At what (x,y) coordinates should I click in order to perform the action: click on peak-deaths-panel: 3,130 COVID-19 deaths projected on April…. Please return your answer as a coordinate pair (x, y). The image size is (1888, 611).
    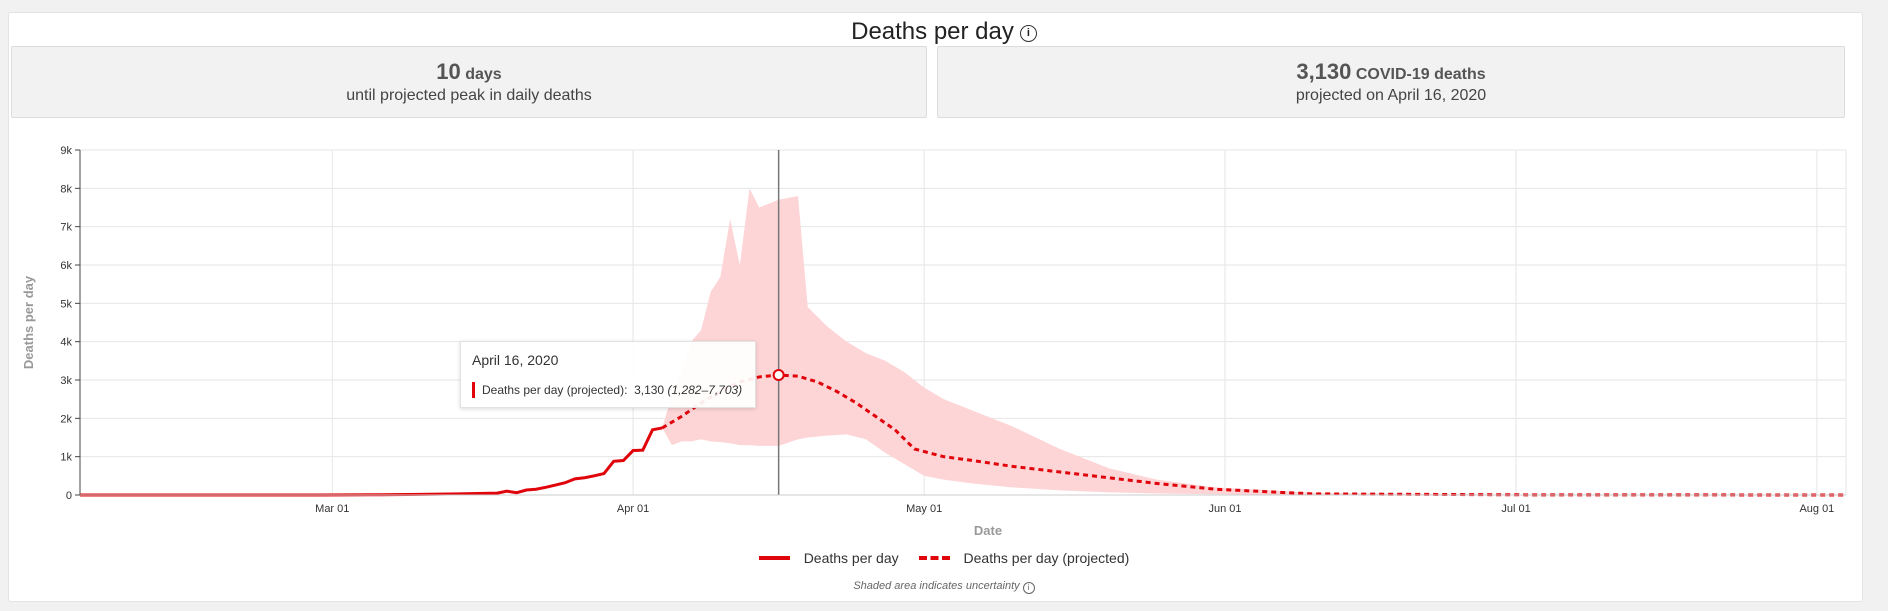
    Looking at the image, I should click on (1391, 82).